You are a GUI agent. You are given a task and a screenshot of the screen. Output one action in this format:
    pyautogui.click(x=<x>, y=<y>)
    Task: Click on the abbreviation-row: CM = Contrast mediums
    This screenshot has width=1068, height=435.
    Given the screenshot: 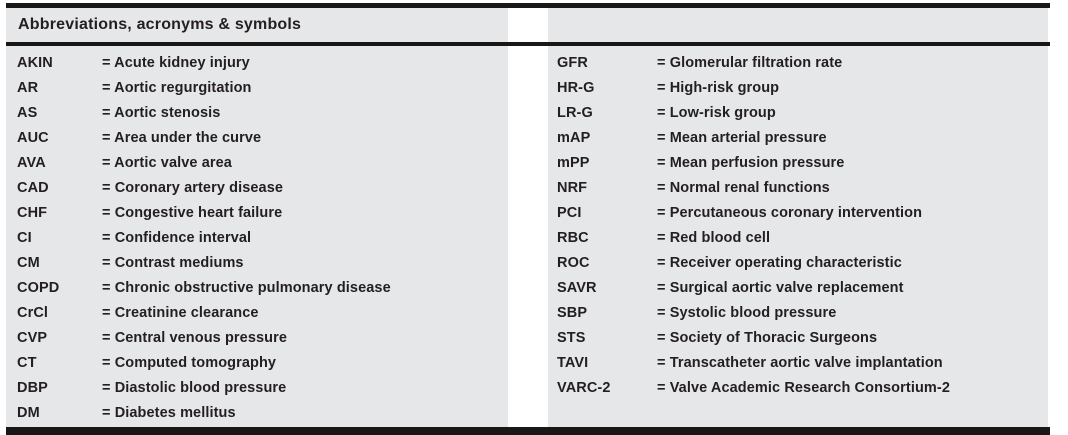 What is the action you would take?
    pyautogui.click(x=257, y=262)
    